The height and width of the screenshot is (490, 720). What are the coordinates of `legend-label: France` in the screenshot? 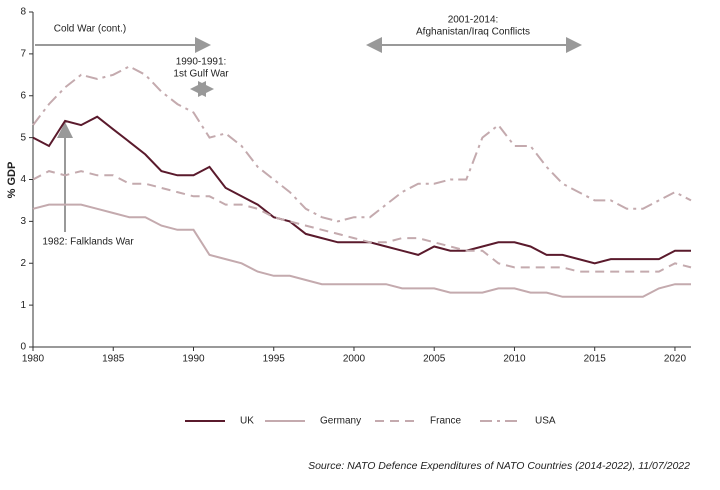 It's located at (446, 421).